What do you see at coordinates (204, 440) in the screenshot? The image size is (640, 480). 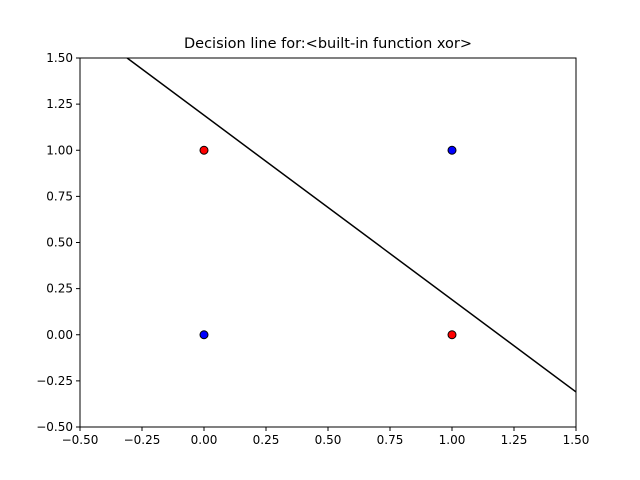 I see `x-tick-label: 0.00` at bounding box center [204, 440].